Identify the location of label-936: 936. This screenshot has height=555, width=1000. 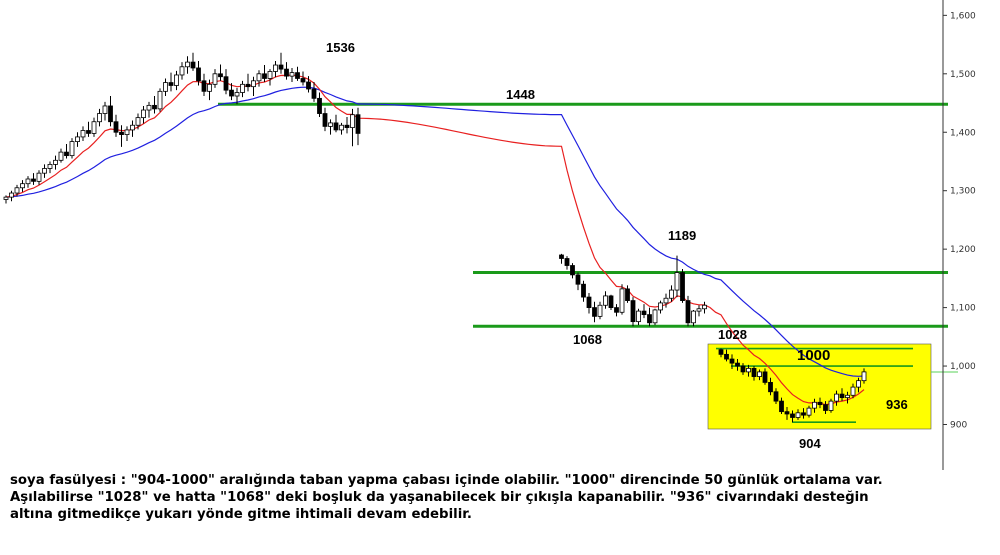
(897, 404).